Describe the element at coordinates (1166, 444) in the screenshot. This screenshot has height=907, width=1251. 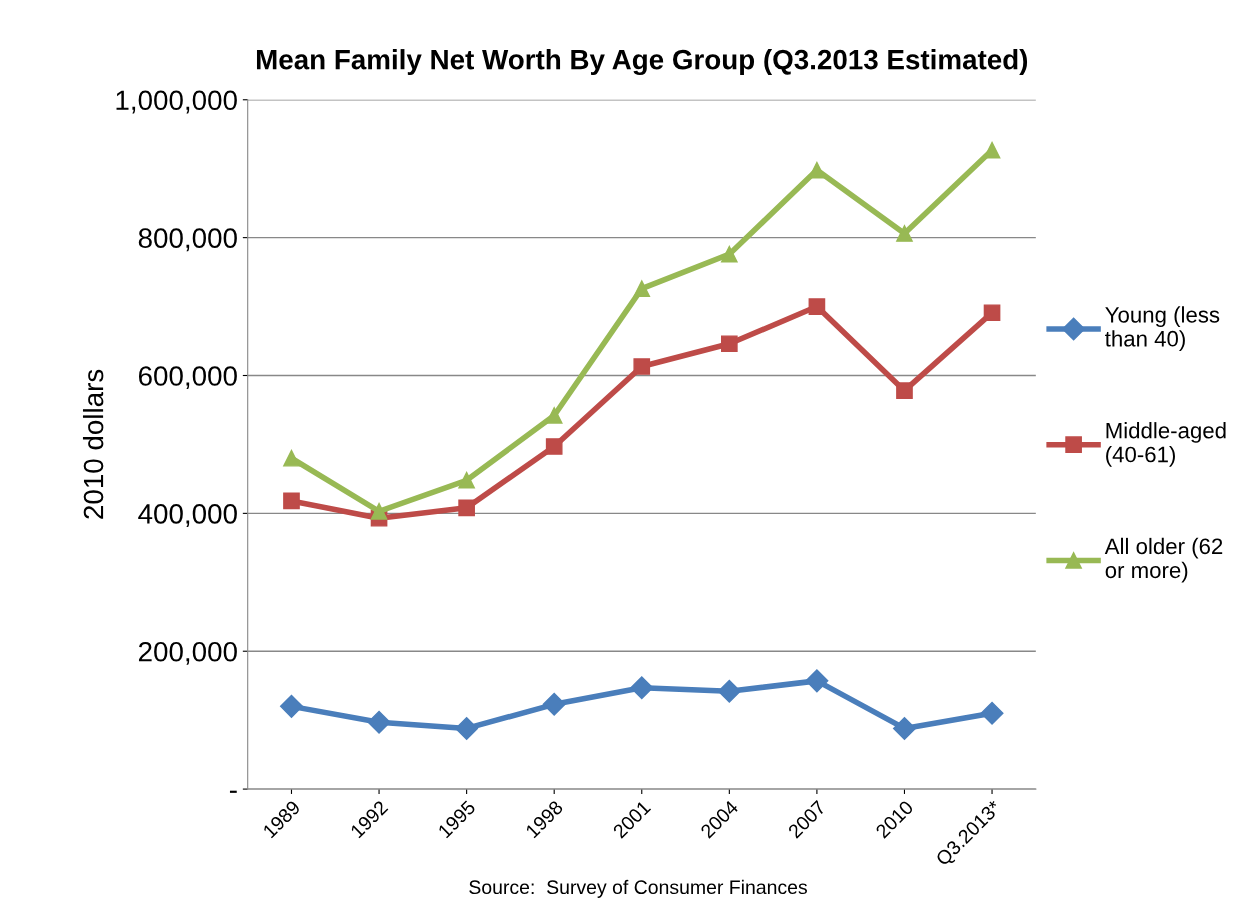
I see `legend-label: Middle-aged (40-61)` at that location.